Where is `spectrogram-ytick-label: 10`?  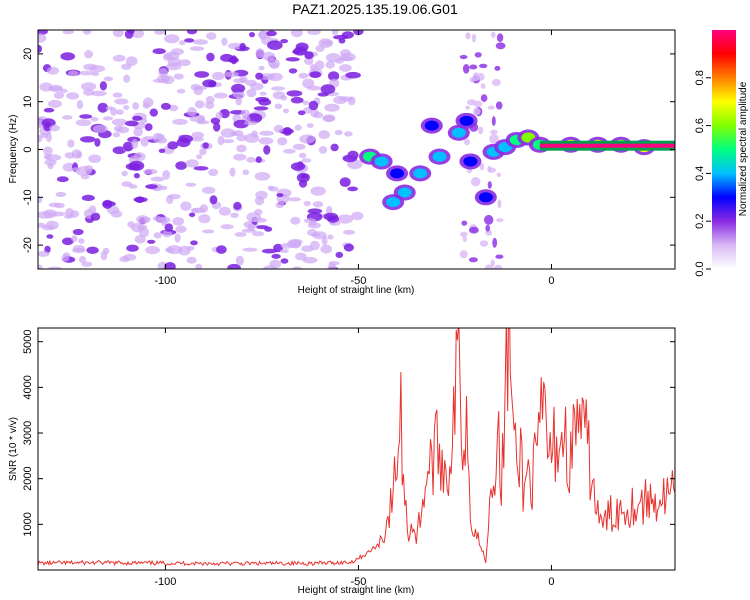 spectrogram-ytick-label: 10 is located at coordinates (28, 102).